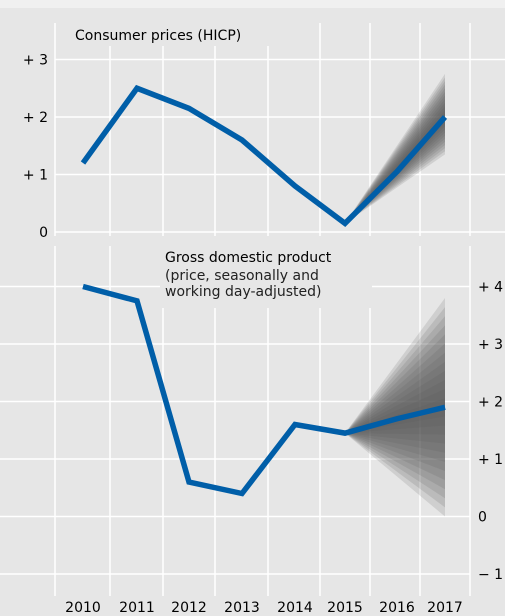  Describe the element at coordinates (490, 288) in the screenshot. I see `y-tick-label: + 4` at that location.